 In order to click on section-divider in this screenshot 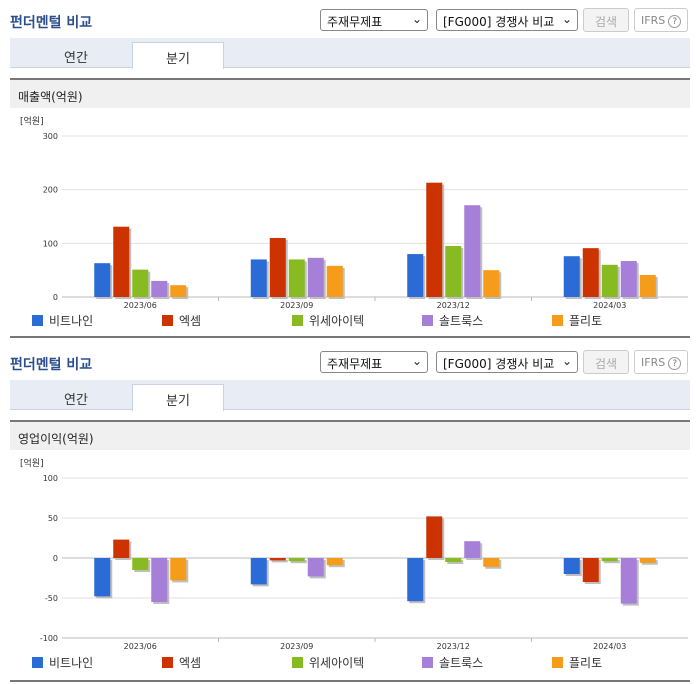, I will do `click(350, 337)`.